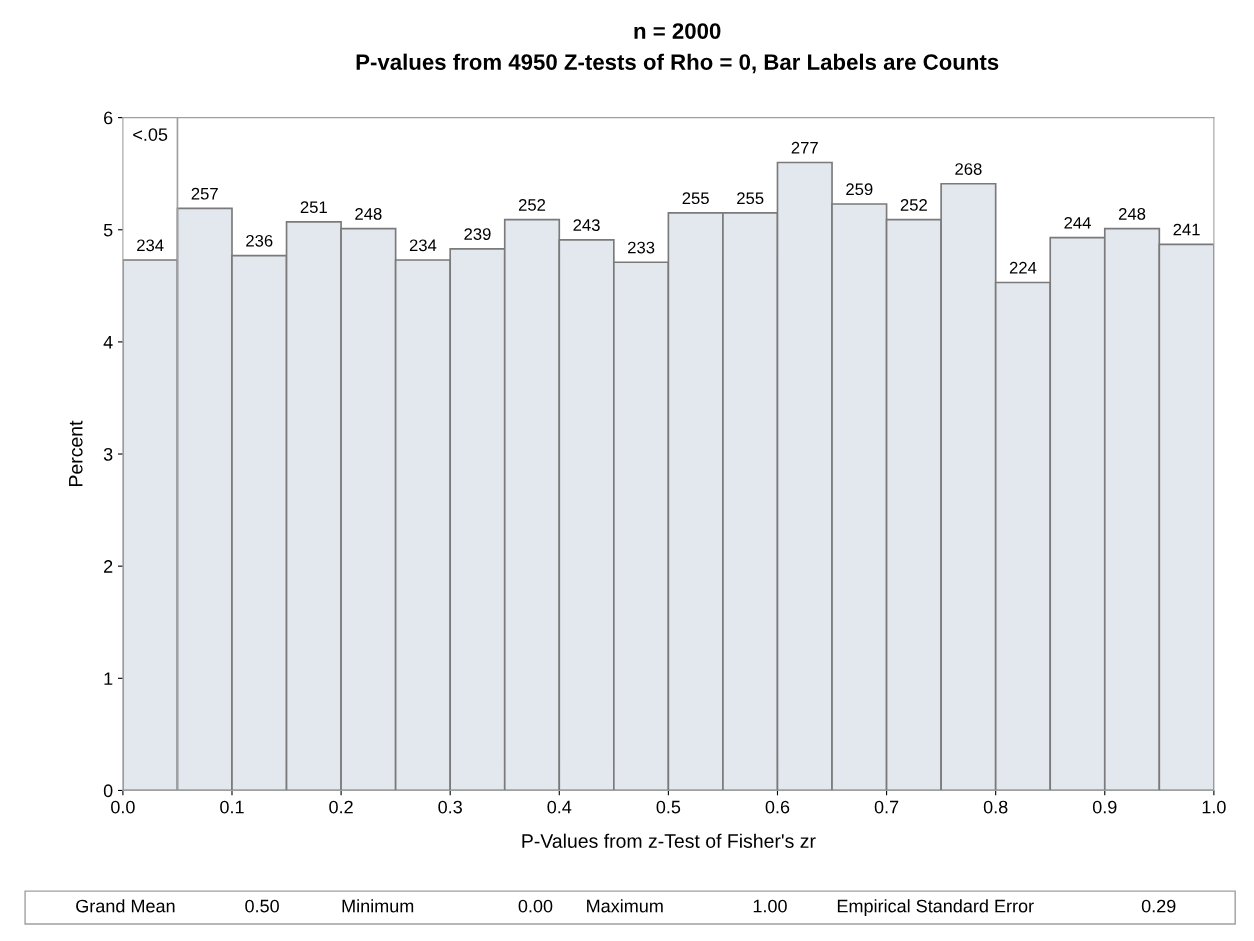 This screenshot has height=941, width=1254. What do you see at coordinates (108, 566) in the screenshot?
I see `y-tick-label: 2` at bounding box center [108, 566].